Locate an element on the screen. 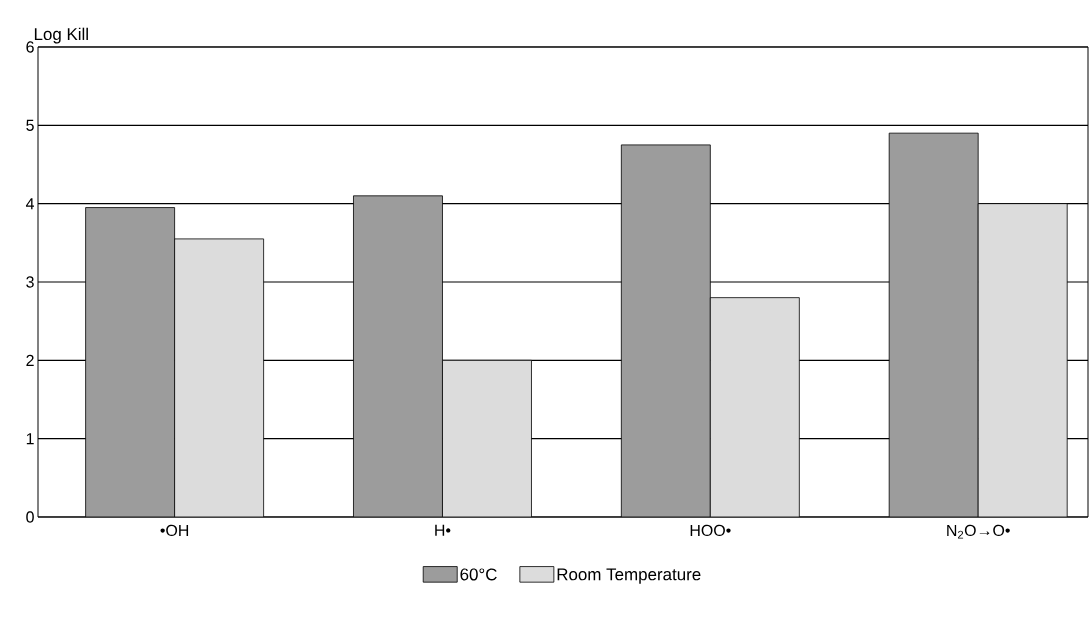  legend-label: 60°C is located at coordinates (478, 574).